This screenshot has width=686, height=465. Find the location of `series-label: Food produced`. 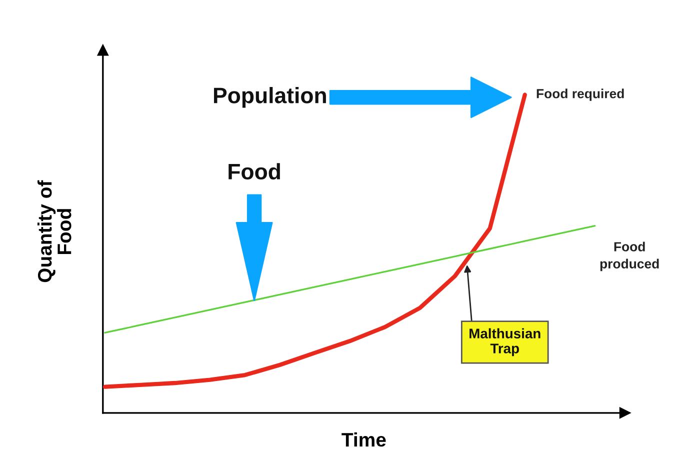

series-label: Food produced is located at coordinates (629, 257).